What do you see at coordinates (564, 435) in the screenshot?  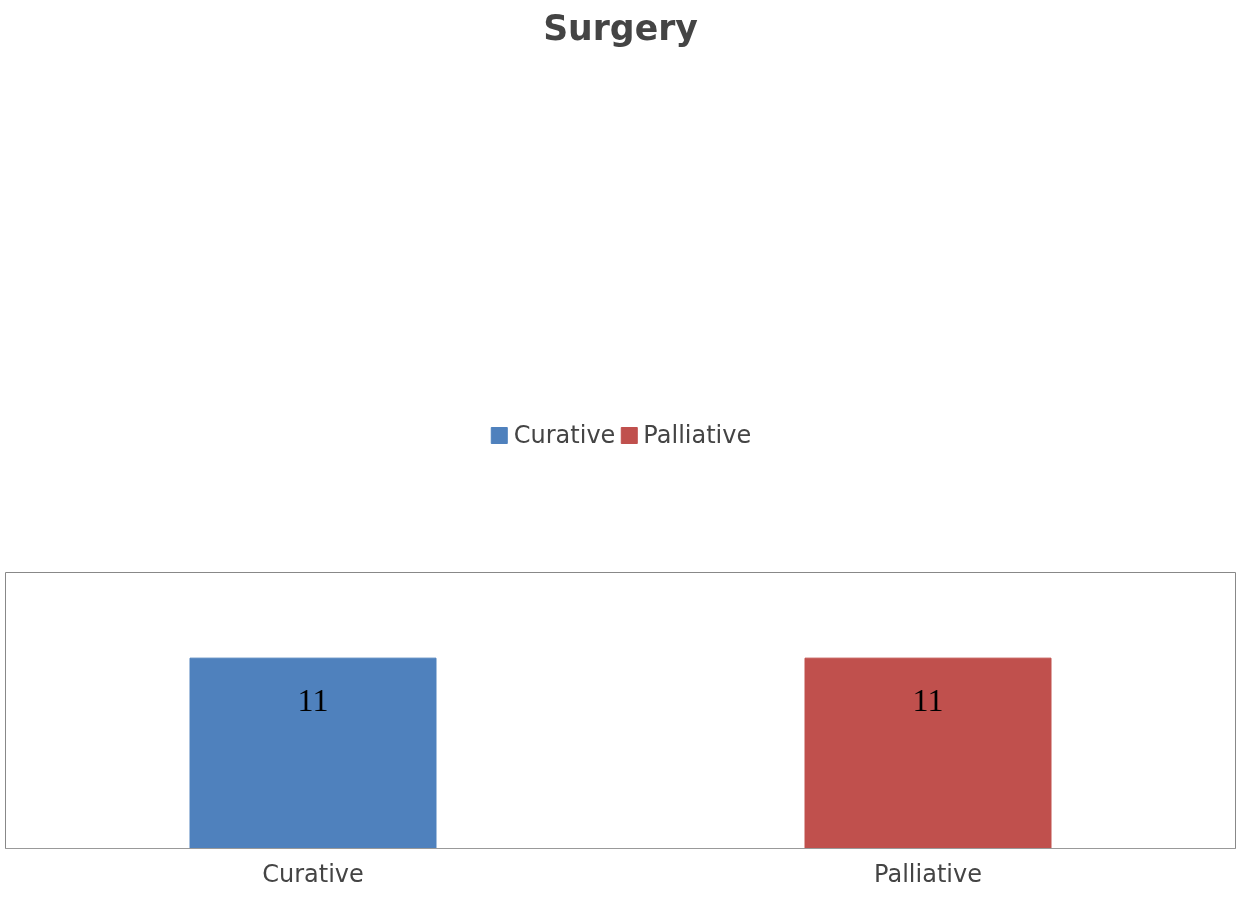 I see `legend-label: Curative` at bounding box center [564, 435].